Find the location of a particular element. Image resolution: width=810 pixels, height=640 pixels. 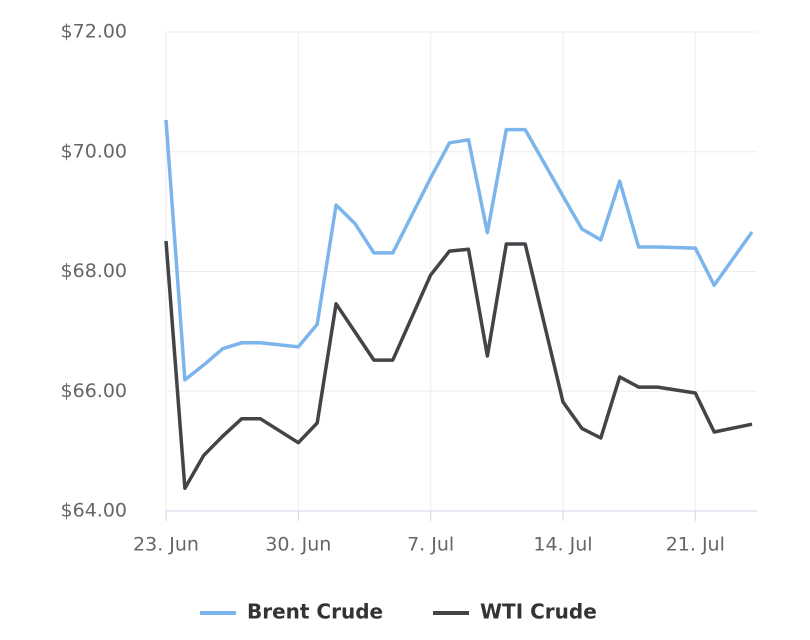

x-tick-label: 21. Jul is located at coordinates (695, 545).